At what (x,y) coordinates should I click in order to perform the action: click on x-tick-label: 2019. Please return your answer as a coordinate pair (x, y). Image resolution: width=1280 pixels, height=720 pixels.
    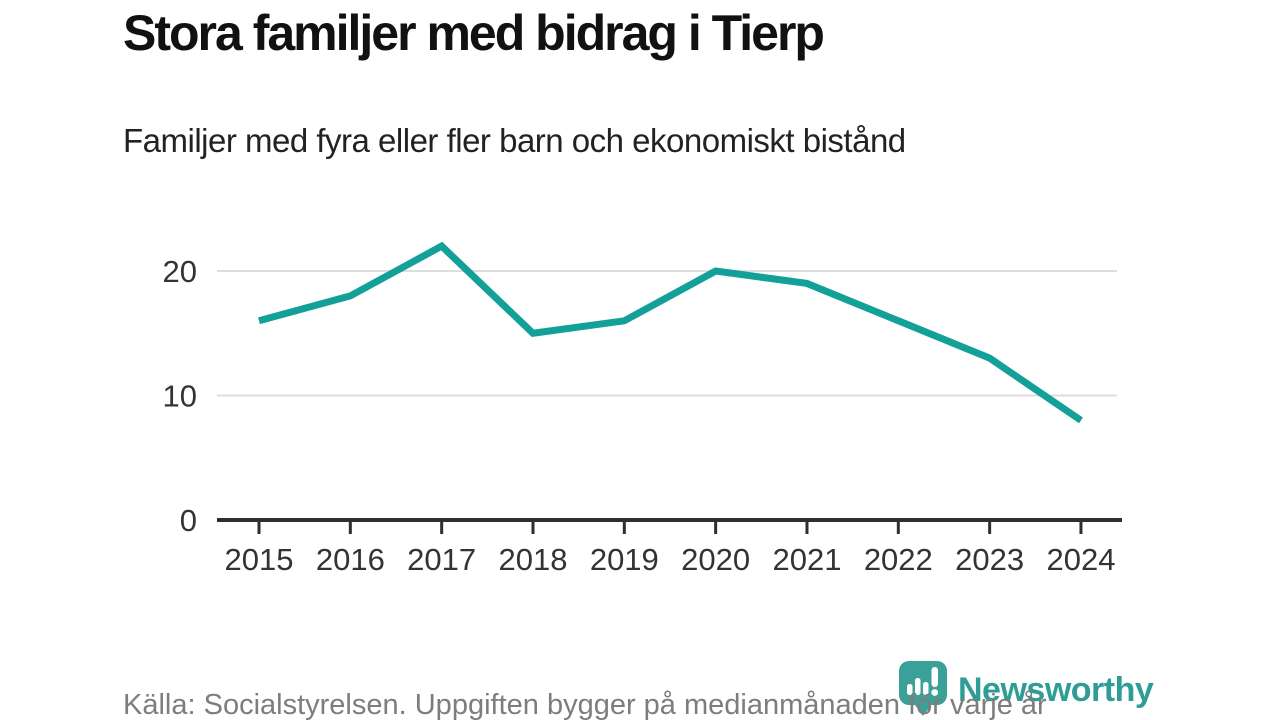
    Looking at the image, I should click on (624, 559).